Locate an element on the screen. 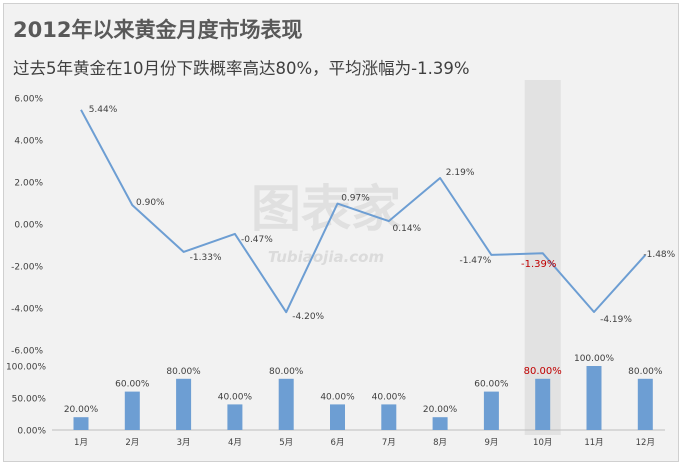 This screenshot has height=467, width=684. bar-12月 is located at coordinates (645, 404).